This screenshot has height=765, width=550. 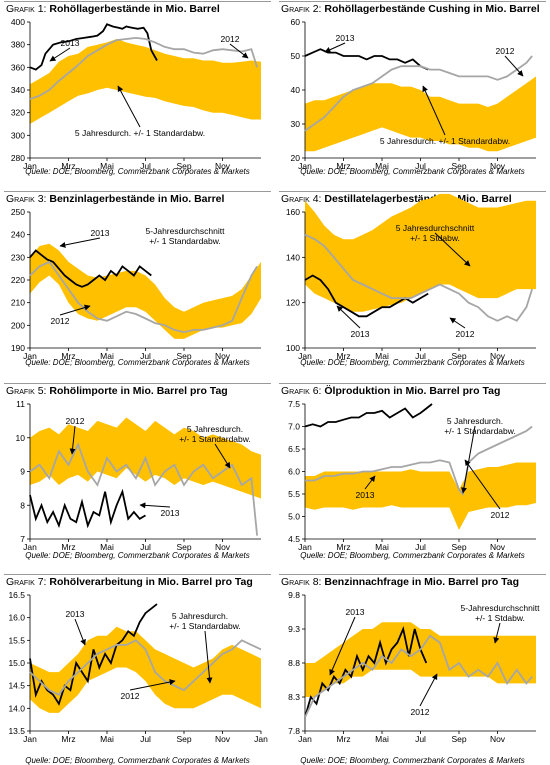 I want to click on y-tick-label: 7.5, so click(x=294, y=404).